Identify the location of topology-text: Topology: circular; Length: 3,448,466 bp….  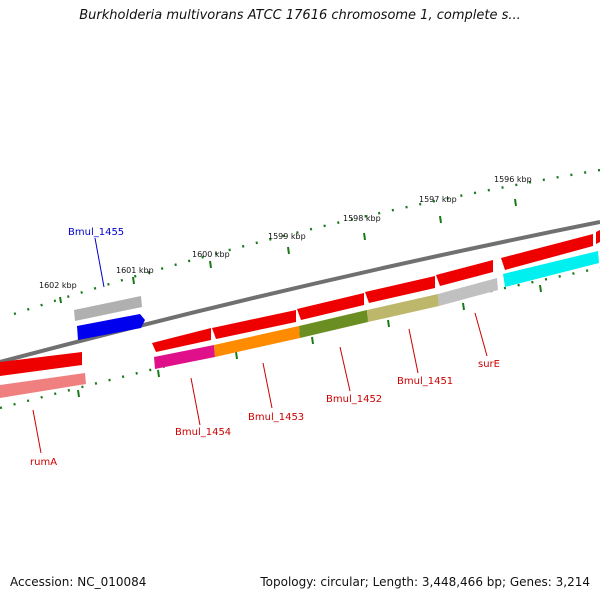
(425, 582).